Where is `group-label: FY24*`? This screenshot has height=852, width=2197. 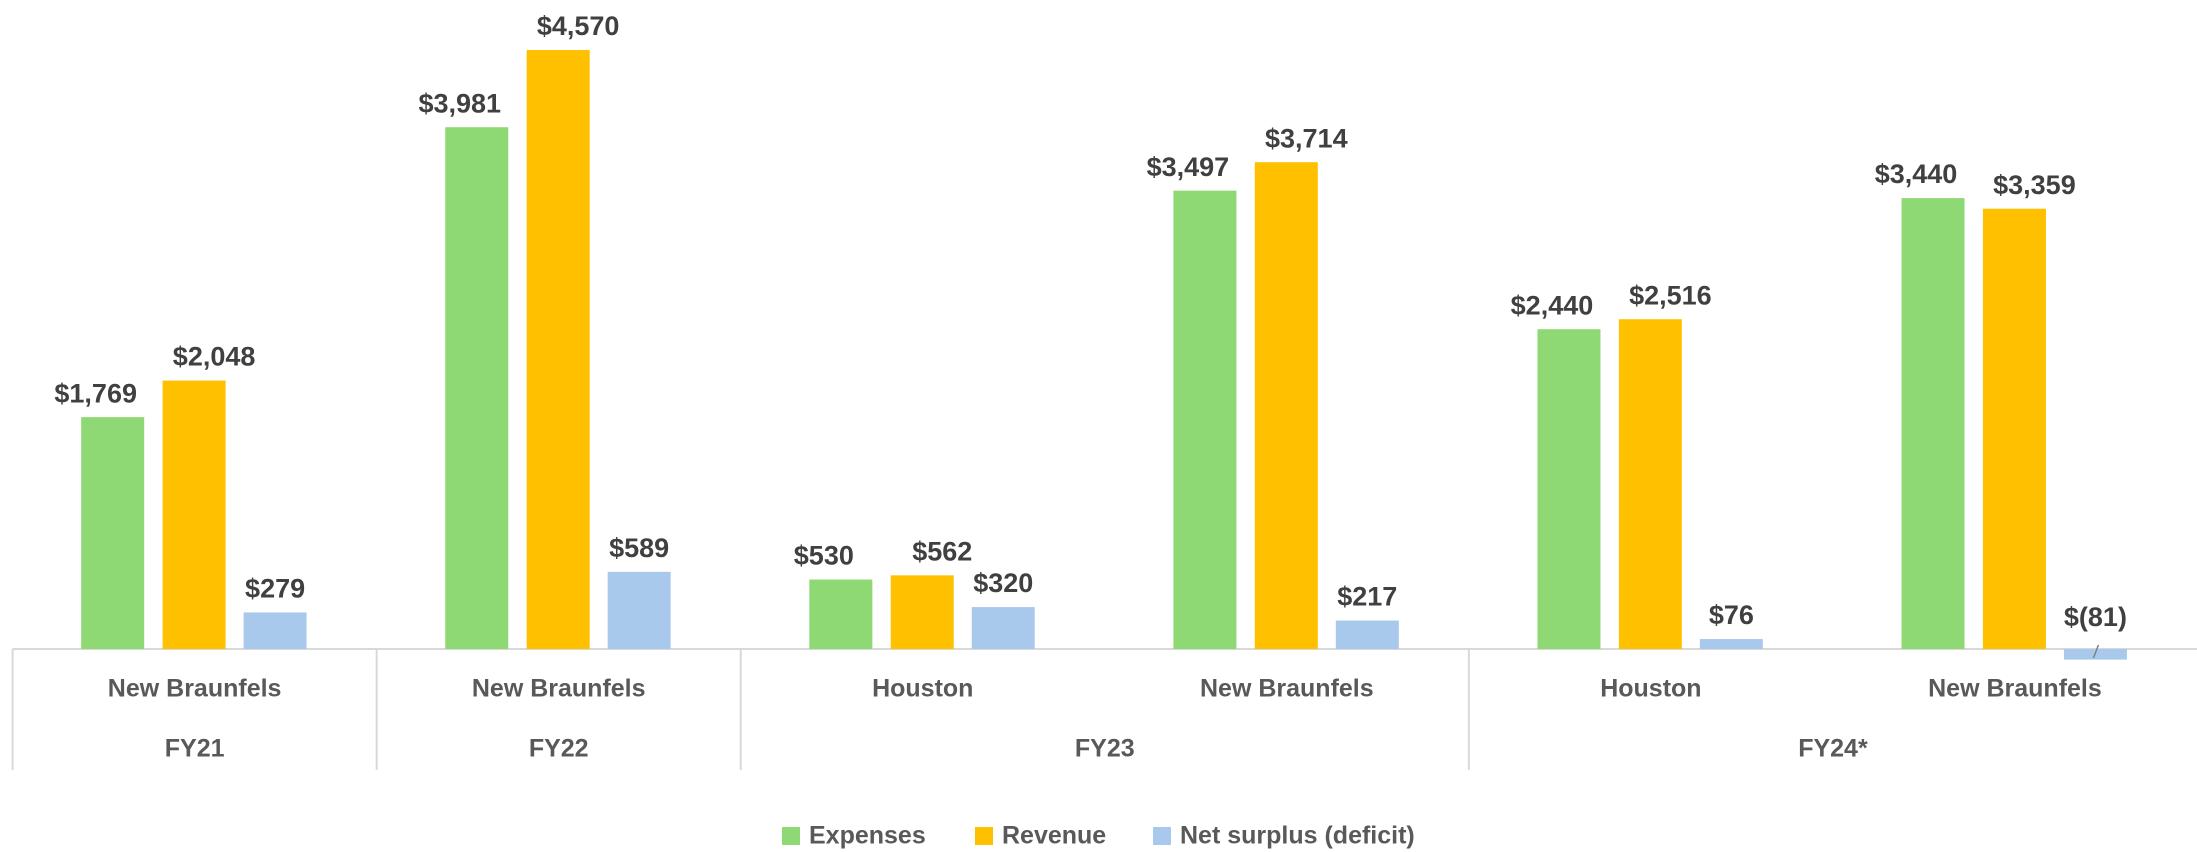
group-label: FY24* is located at coordinates (1833, 749).